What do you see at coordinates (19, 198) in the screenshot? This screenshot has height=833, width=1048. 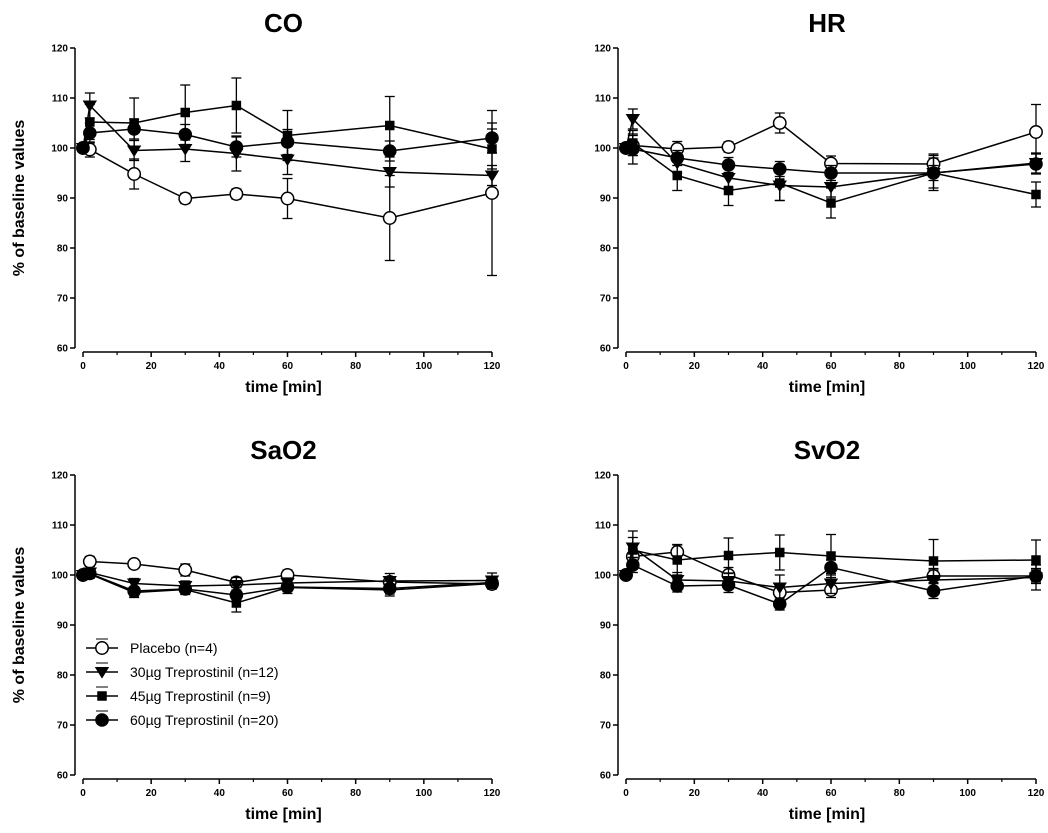 I see `y-axis-label: % of baseline values` at bounding box center [19, 198].